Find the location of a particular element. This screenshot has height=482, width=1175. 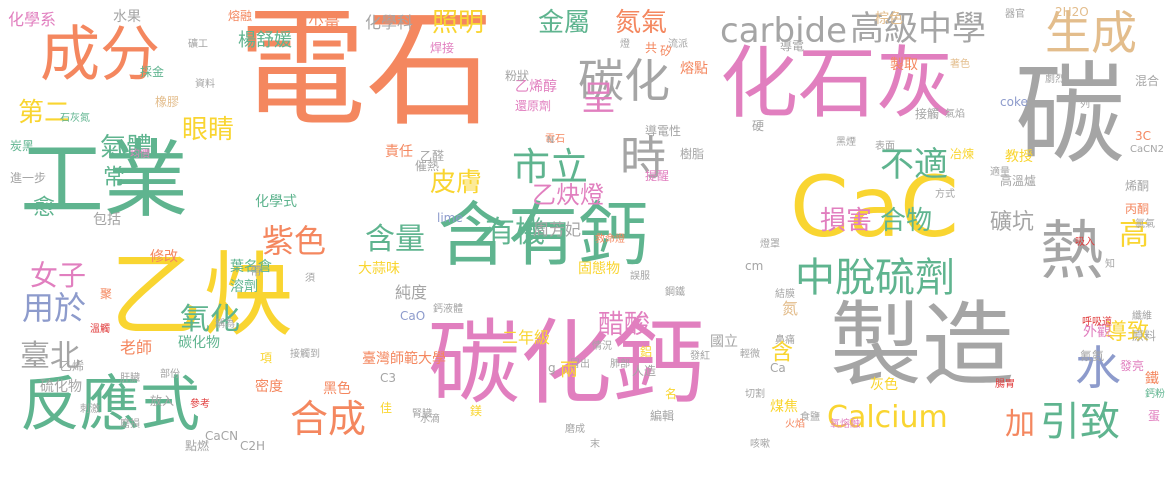

cloud-word: C2H is located at coordinates (253, 446).